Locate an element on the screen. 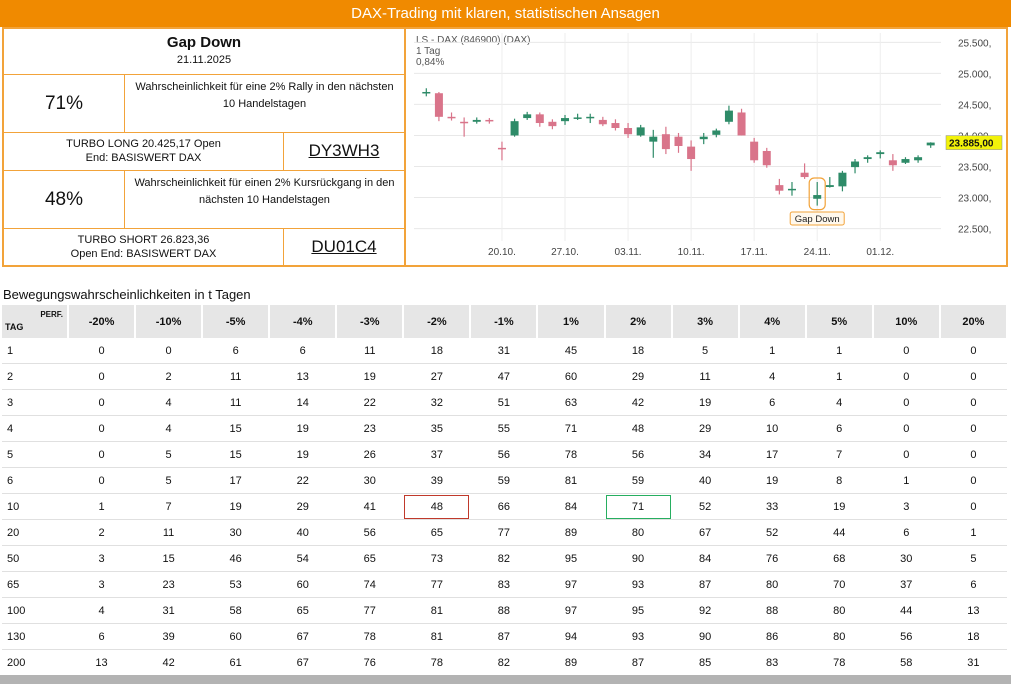 The image size is (1011, 684). table-cell: 3 is located at coordinates (906, 506).